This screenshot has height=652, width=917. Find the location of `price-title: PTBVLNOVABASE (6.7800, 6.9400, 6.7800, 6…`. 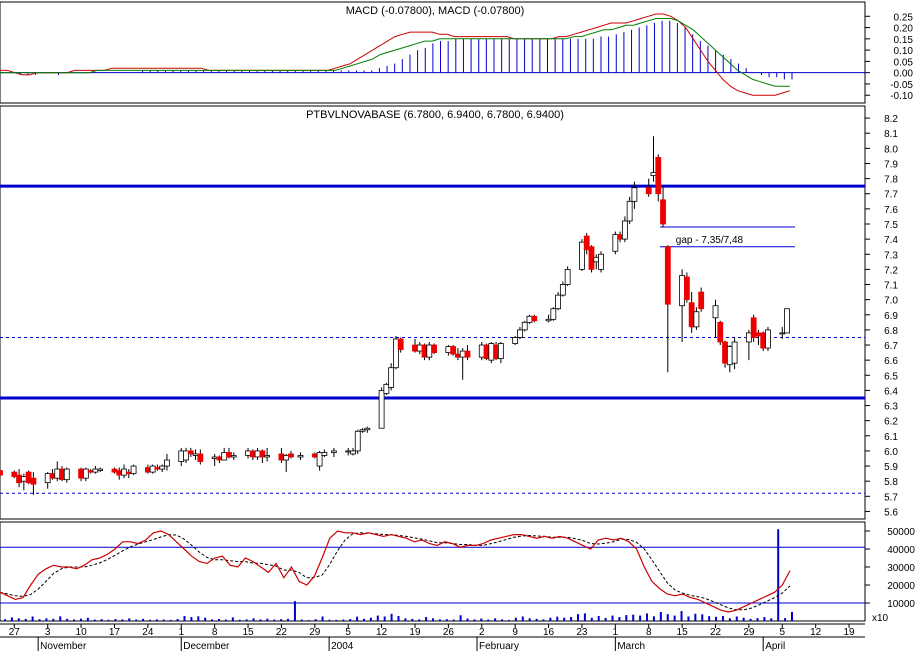

price-title: PTBVLNOVABASE (6.7800, 6.9400, 6.7800, 6… is located at coordinates (435, 115).